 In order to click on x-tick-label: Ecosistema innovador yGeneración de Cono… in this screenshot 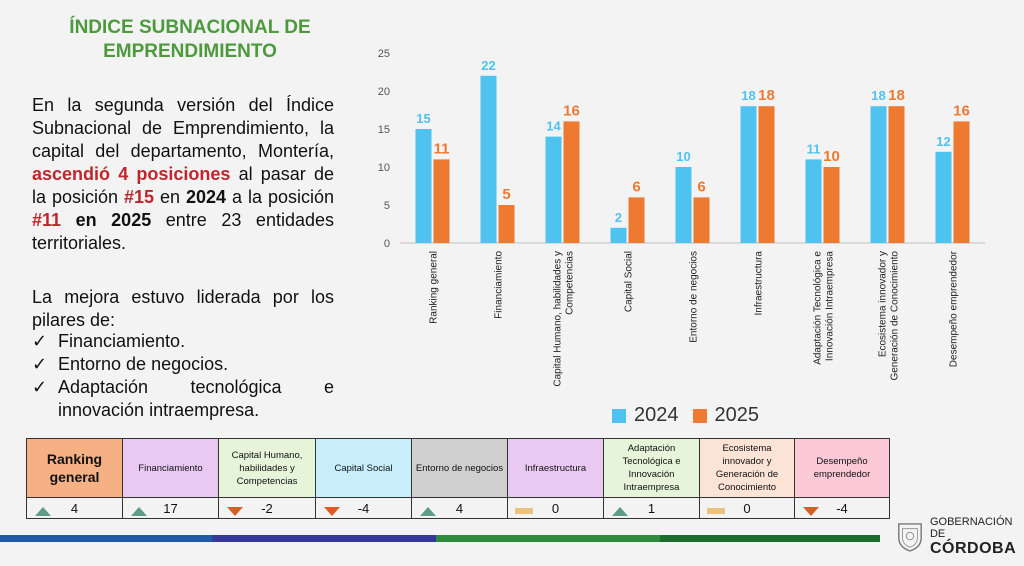, I will do `click(889, 316)`.